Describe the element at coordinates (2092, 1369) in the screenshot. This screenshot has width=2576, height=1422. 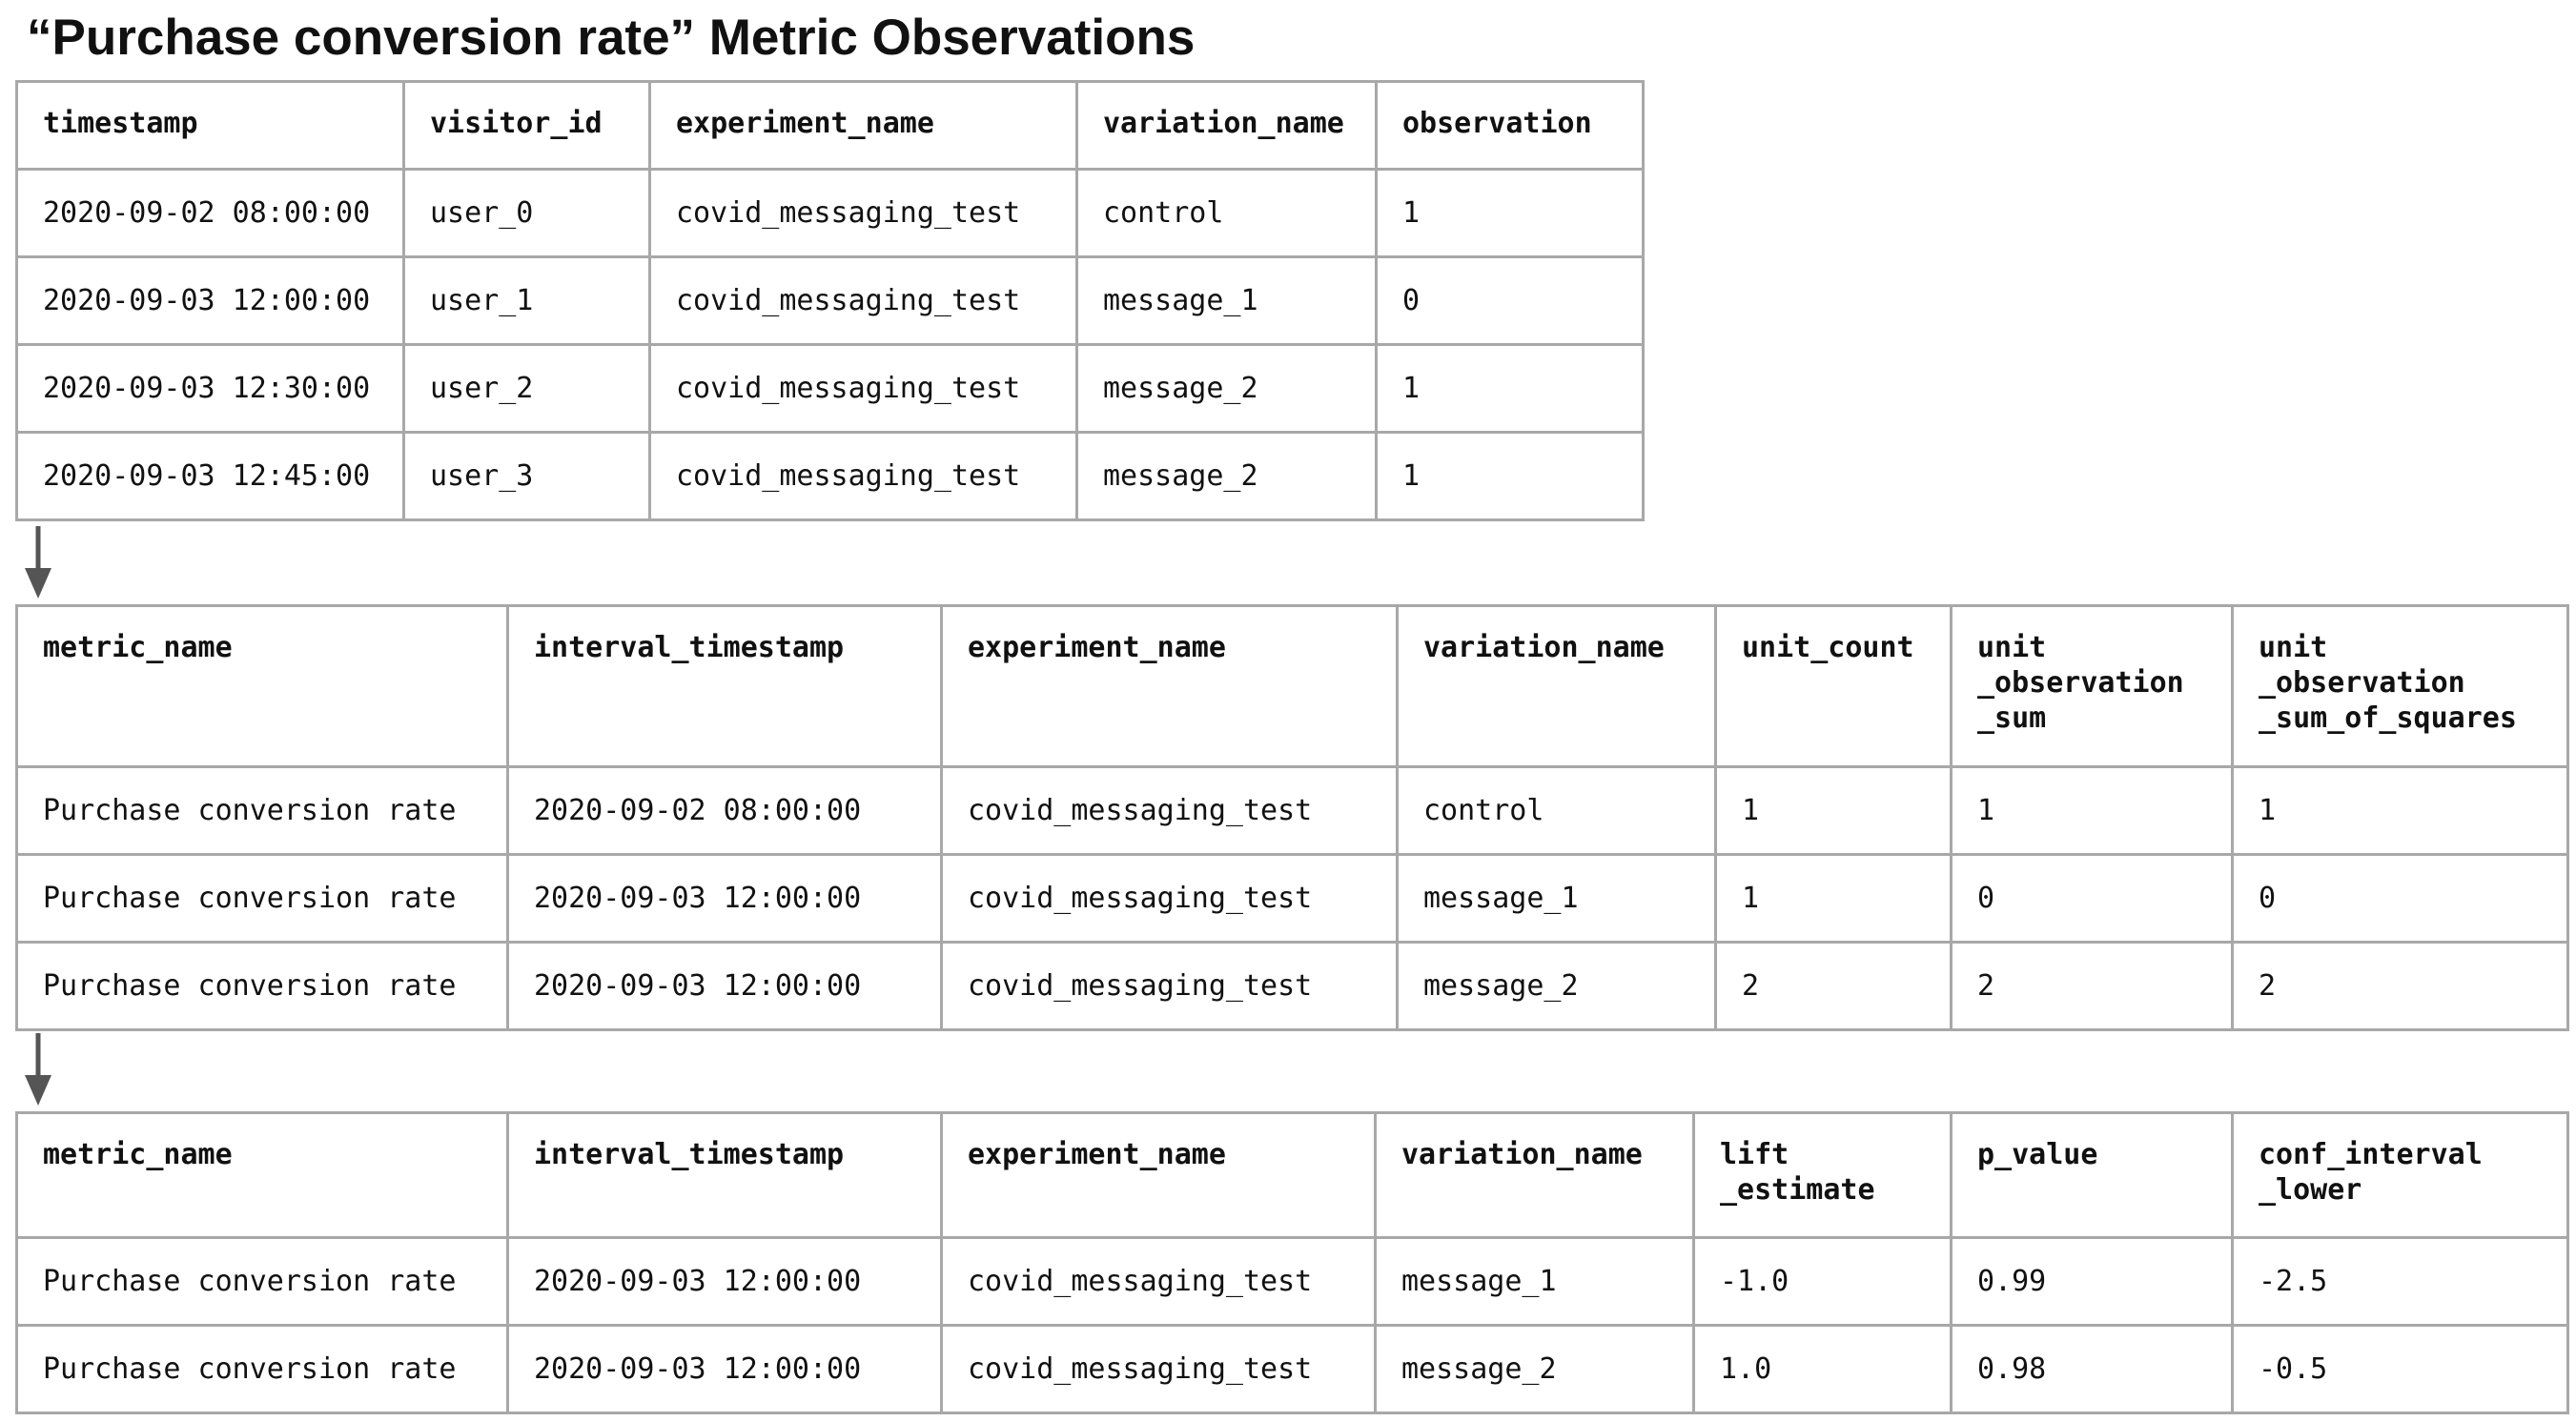
I see `table-cell: 0.98` at that location.